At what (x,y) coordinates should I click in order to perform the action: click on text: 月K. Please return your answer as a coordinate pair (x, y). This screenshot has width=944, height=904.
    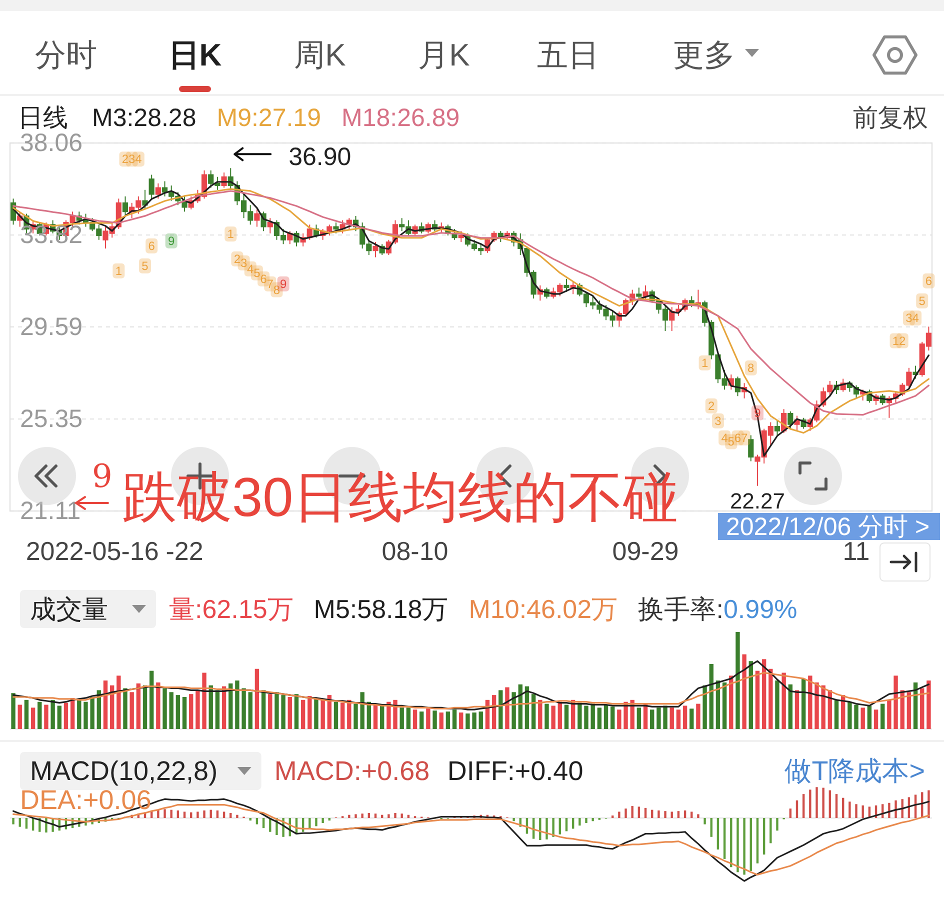
    Looking at the image, I should click on (444, 55).